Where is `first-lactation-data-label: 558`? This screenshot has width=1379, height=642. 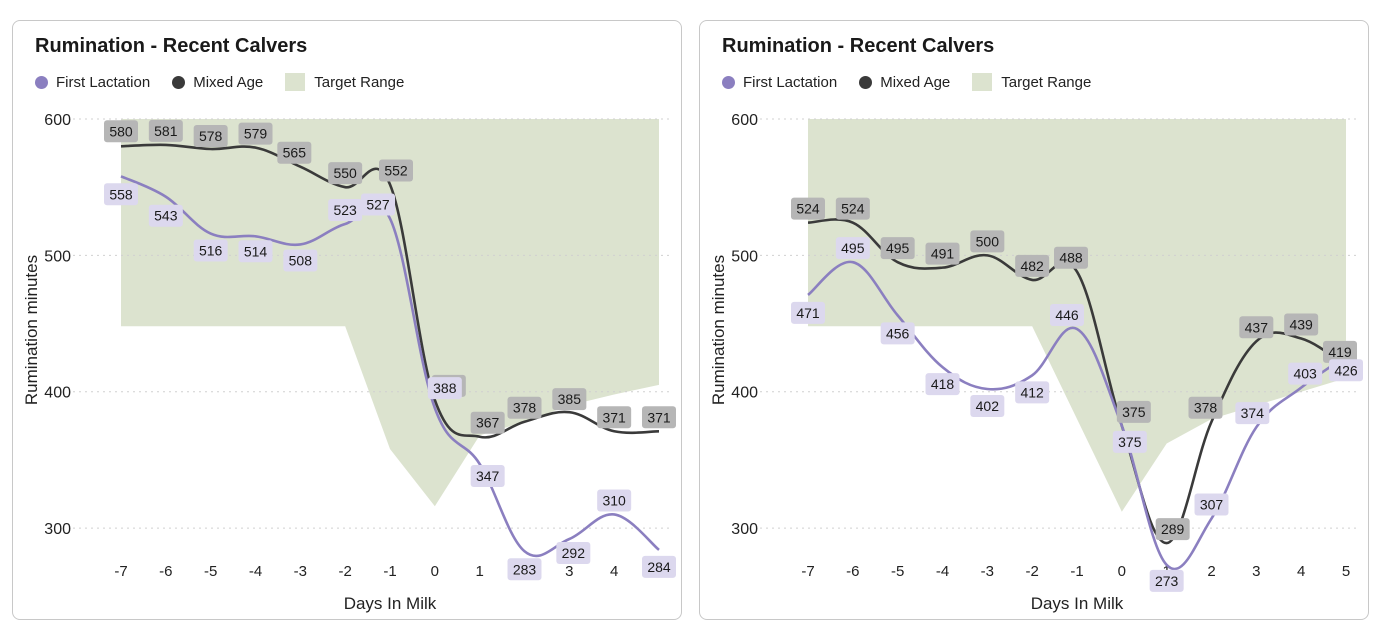
first-lactation-data-label: 558 is located at coordinates (121, 194).